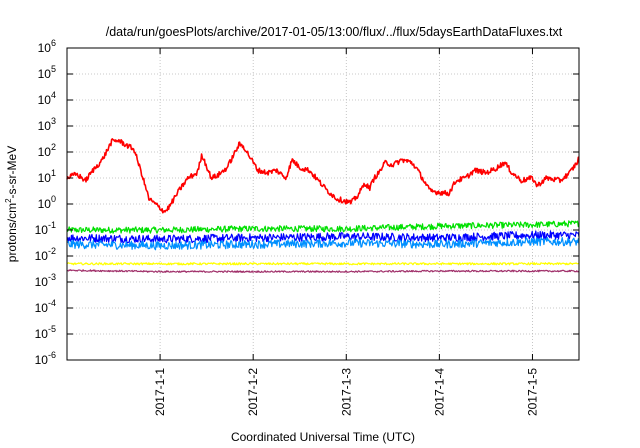 The image size is (640, 448). Describe the element at coordinates (45, 358) in the screenshot. I see `y-tick-label: 10⁻⁶` at that location.